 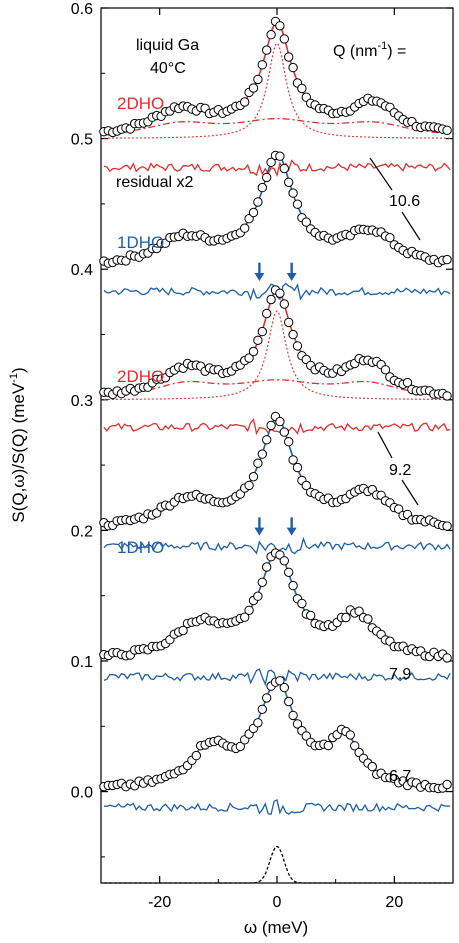 What do you see at coordinates (394, 902) in the screenshot?
I see `x-tick-label: 20` at bounding box center [394, 902].